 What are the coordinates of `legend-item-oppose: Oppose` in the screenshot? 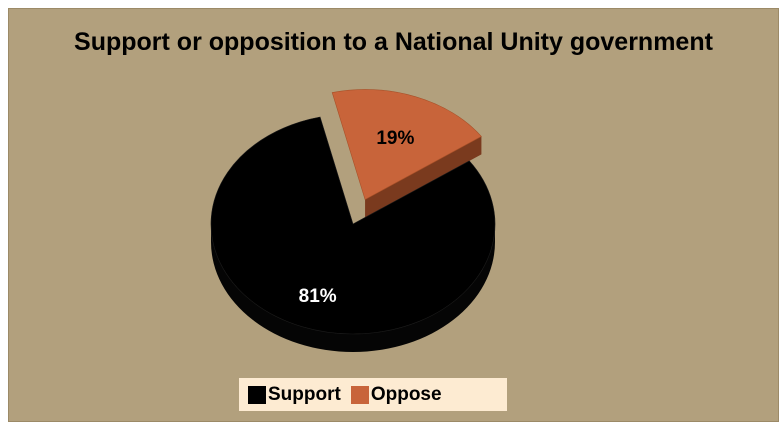 It's located at (396, 394).